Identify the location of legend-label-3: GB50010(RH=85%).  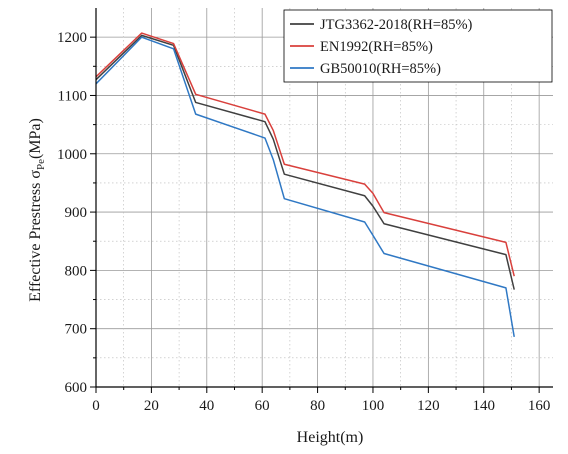
(380, 69).